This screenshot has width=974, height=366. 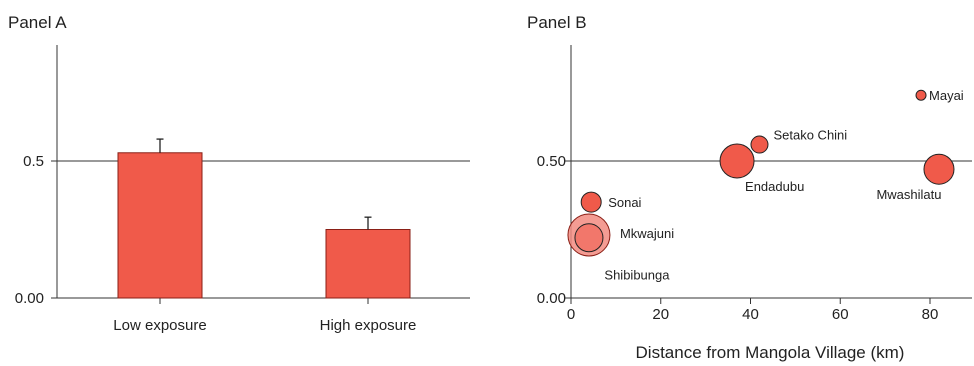 I want to click on panel-b-point-label: Shibibunga, so click(x=637, y=275).